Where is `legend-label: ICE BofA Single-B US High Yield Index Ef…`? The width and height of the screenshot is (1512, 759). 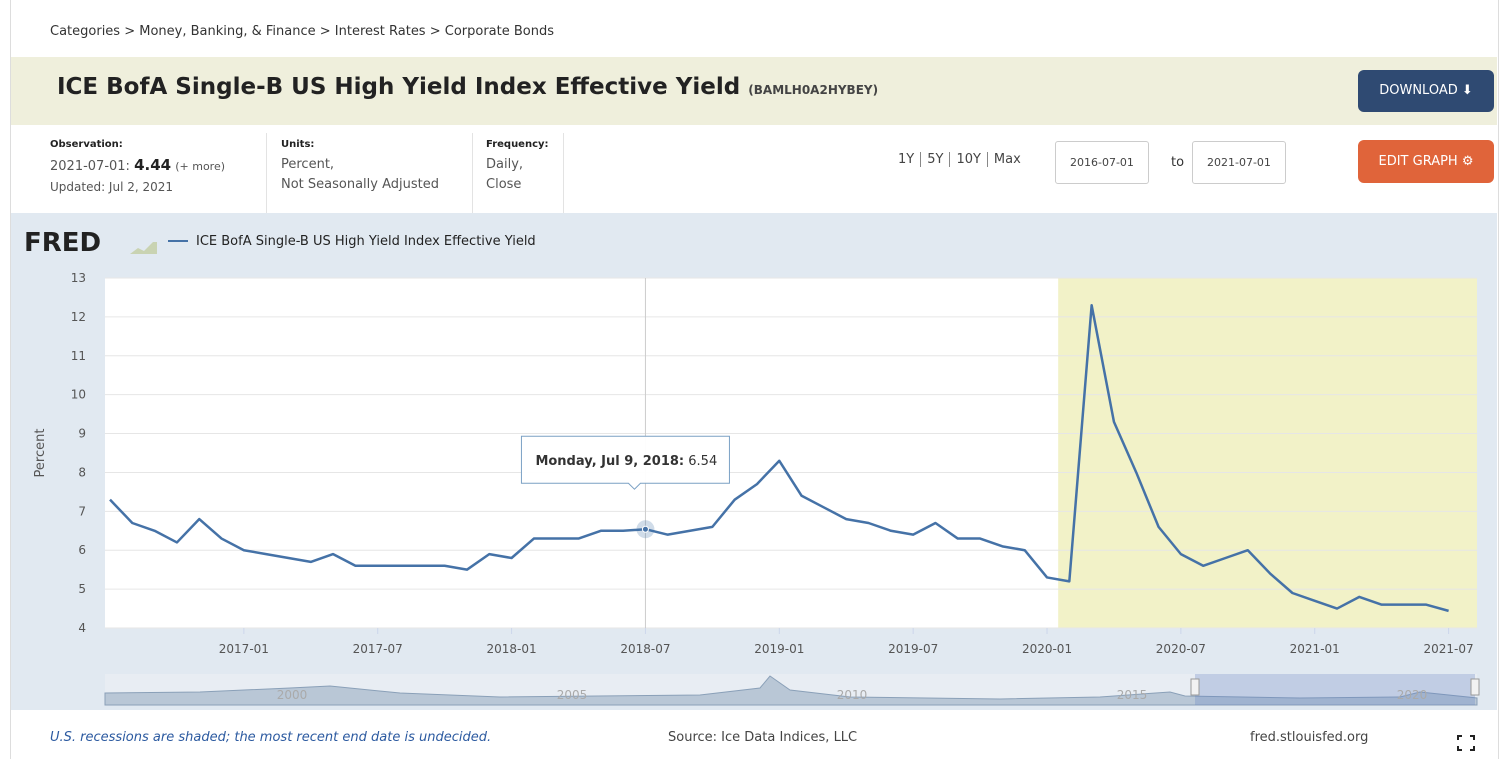 legend-label: ICE BofA Single-B US High Yield Index Ef… is located at coordinates (366, 241).